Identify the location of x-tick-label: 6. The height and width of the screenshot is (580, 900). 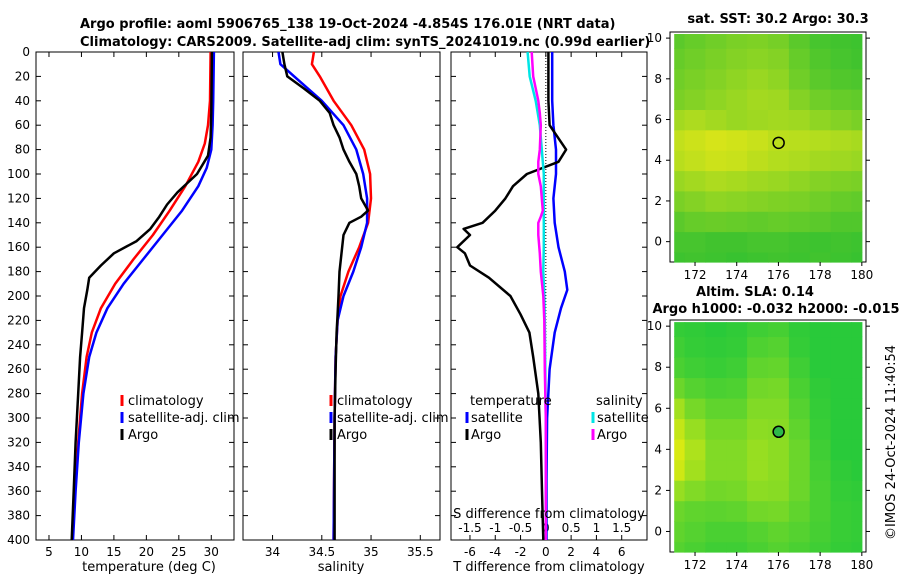
(622, 552).